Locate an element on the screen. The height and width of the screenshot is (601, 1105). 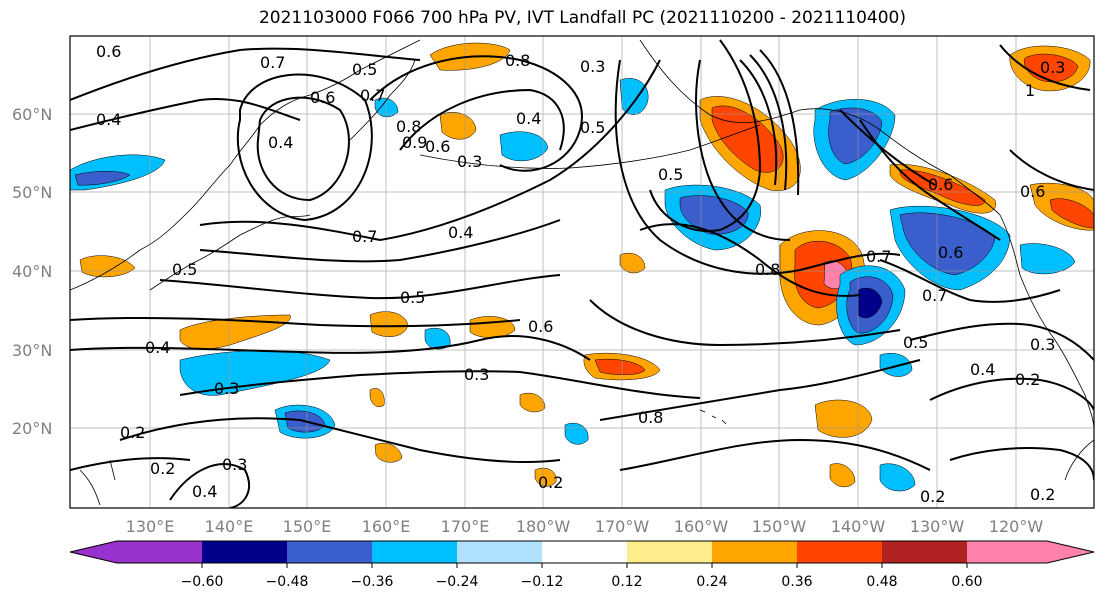
lon-label: 140°W is located at coordinates (858, 526).